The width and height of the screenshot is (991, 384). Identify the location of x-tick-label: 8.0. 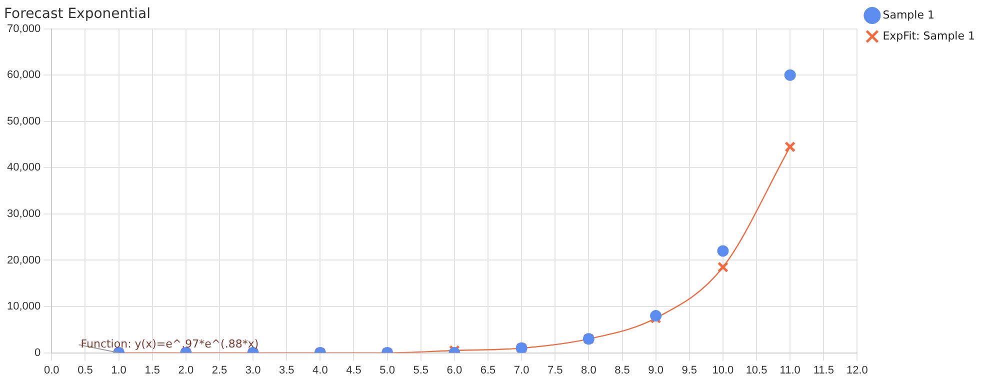
(588, 370).